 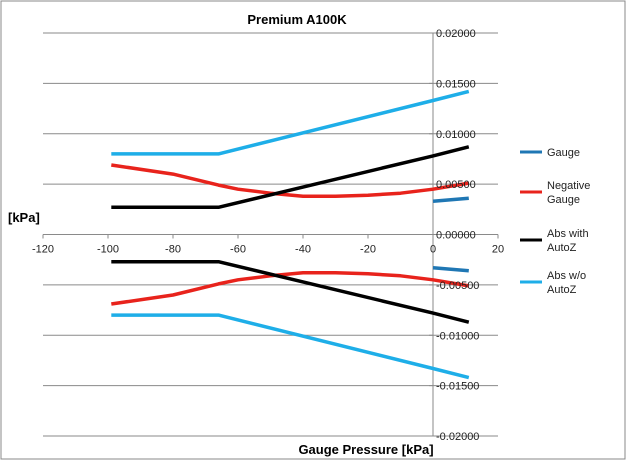 I want to click on x-tick-label: -40, so click(x=303, y=250).